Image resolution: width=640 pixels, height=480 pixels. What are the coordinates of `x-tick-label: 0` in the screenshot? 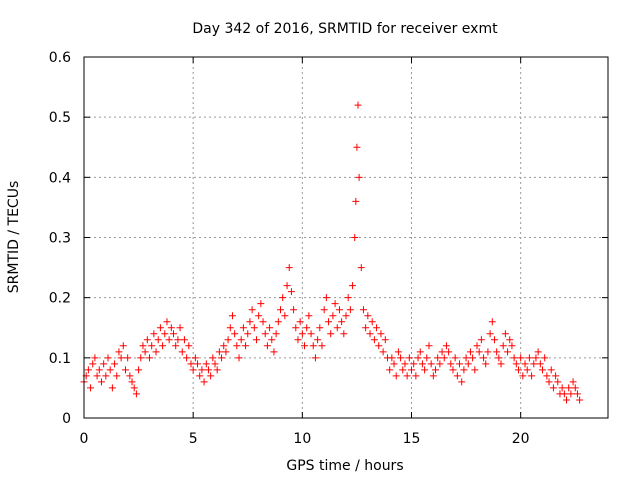 It's located at (84, 439).